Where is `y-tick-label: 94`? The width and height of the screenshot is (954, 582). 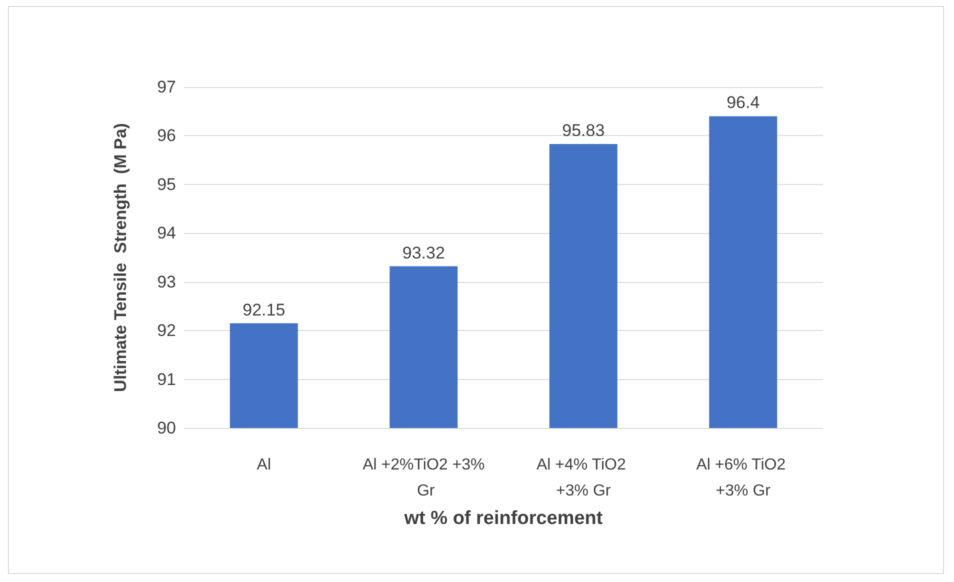 y-tick-label: 94 is located at coordinates (166, 233).